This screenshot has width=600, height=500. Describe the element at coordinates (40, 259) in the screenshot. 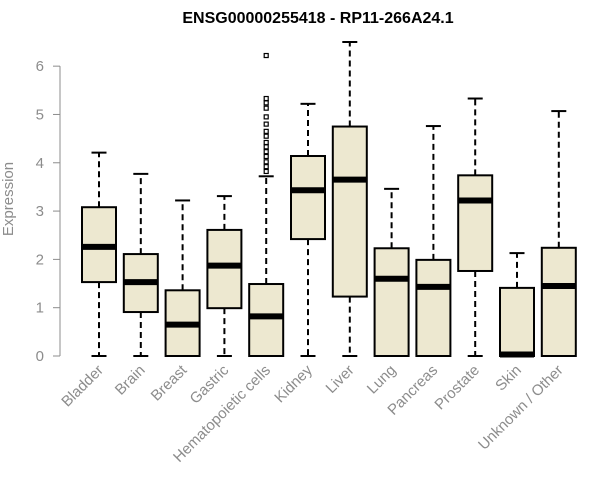

I see `y-tick-label: 2` at that location.